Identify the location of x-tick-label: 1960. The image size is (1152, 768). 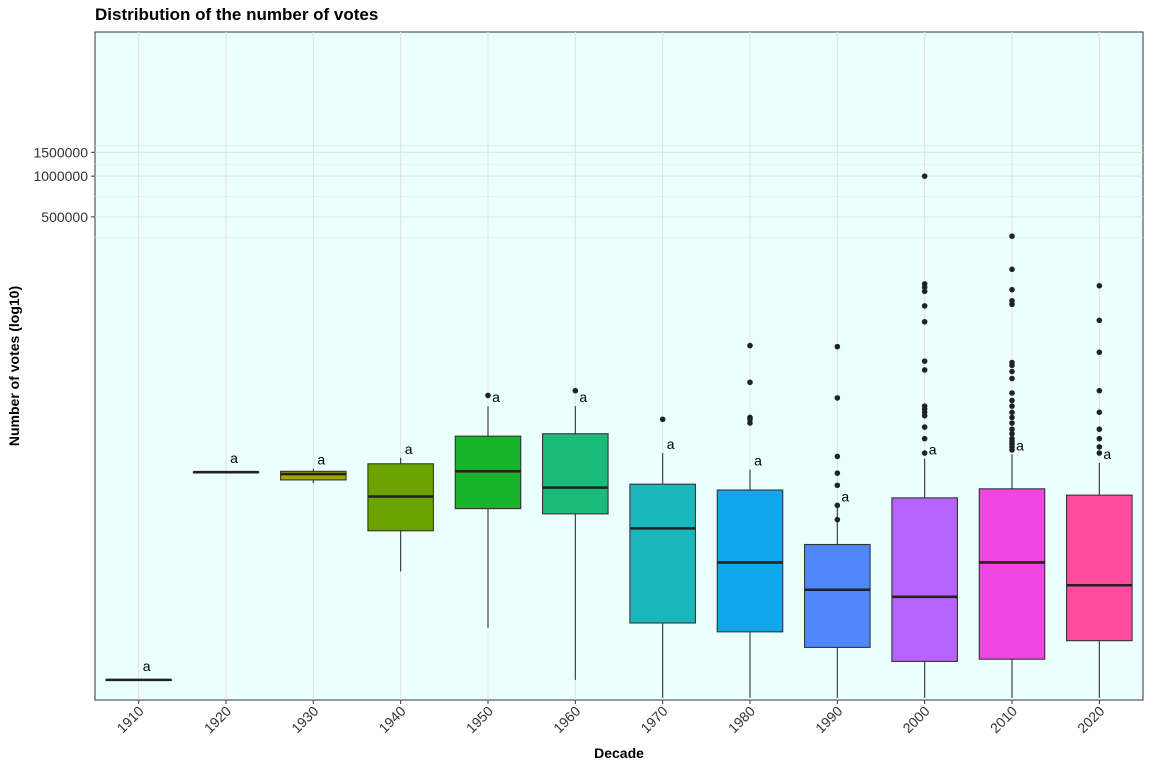
(566, 719).